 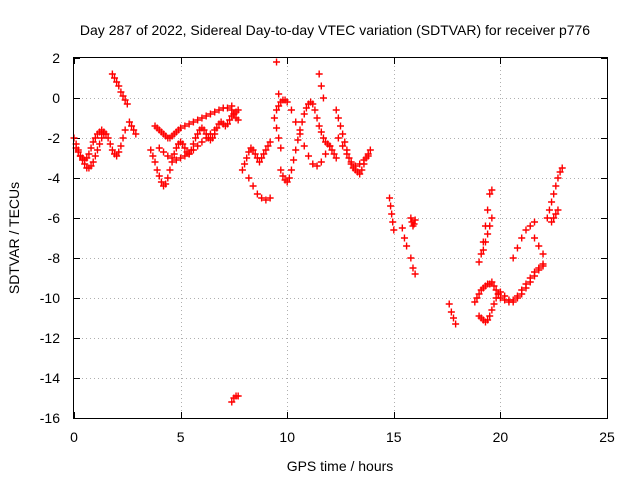 What do you see at coordinates (50, 418) in the screenshot?
I see `y-tick-label: -16` at bounding box center [50, 418].